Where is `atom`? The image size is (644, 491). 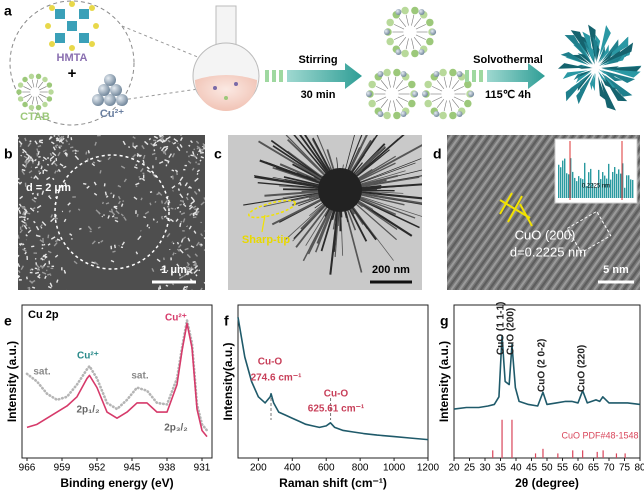
atom is located at coordinates (92, 44).